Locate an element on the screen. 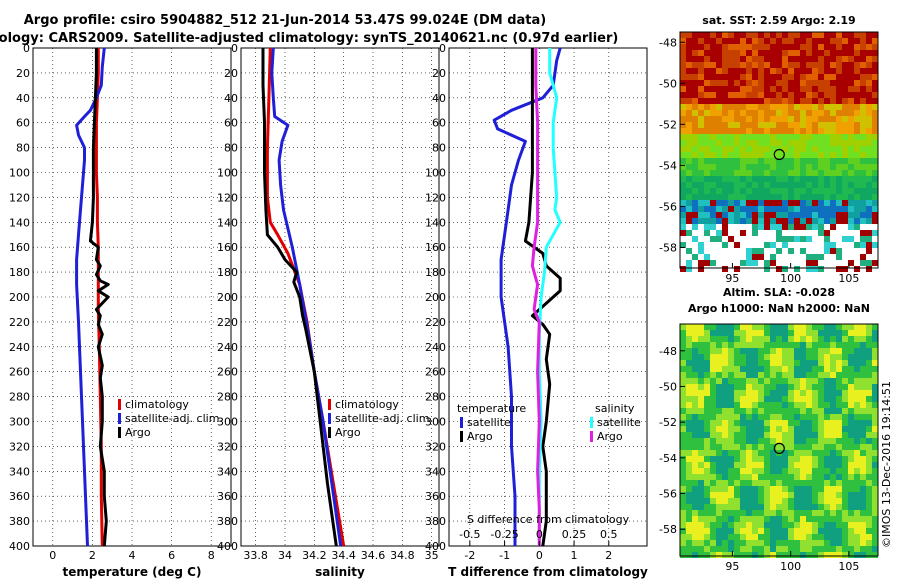  legend-label: climatology is located at coordinates (157, 404).